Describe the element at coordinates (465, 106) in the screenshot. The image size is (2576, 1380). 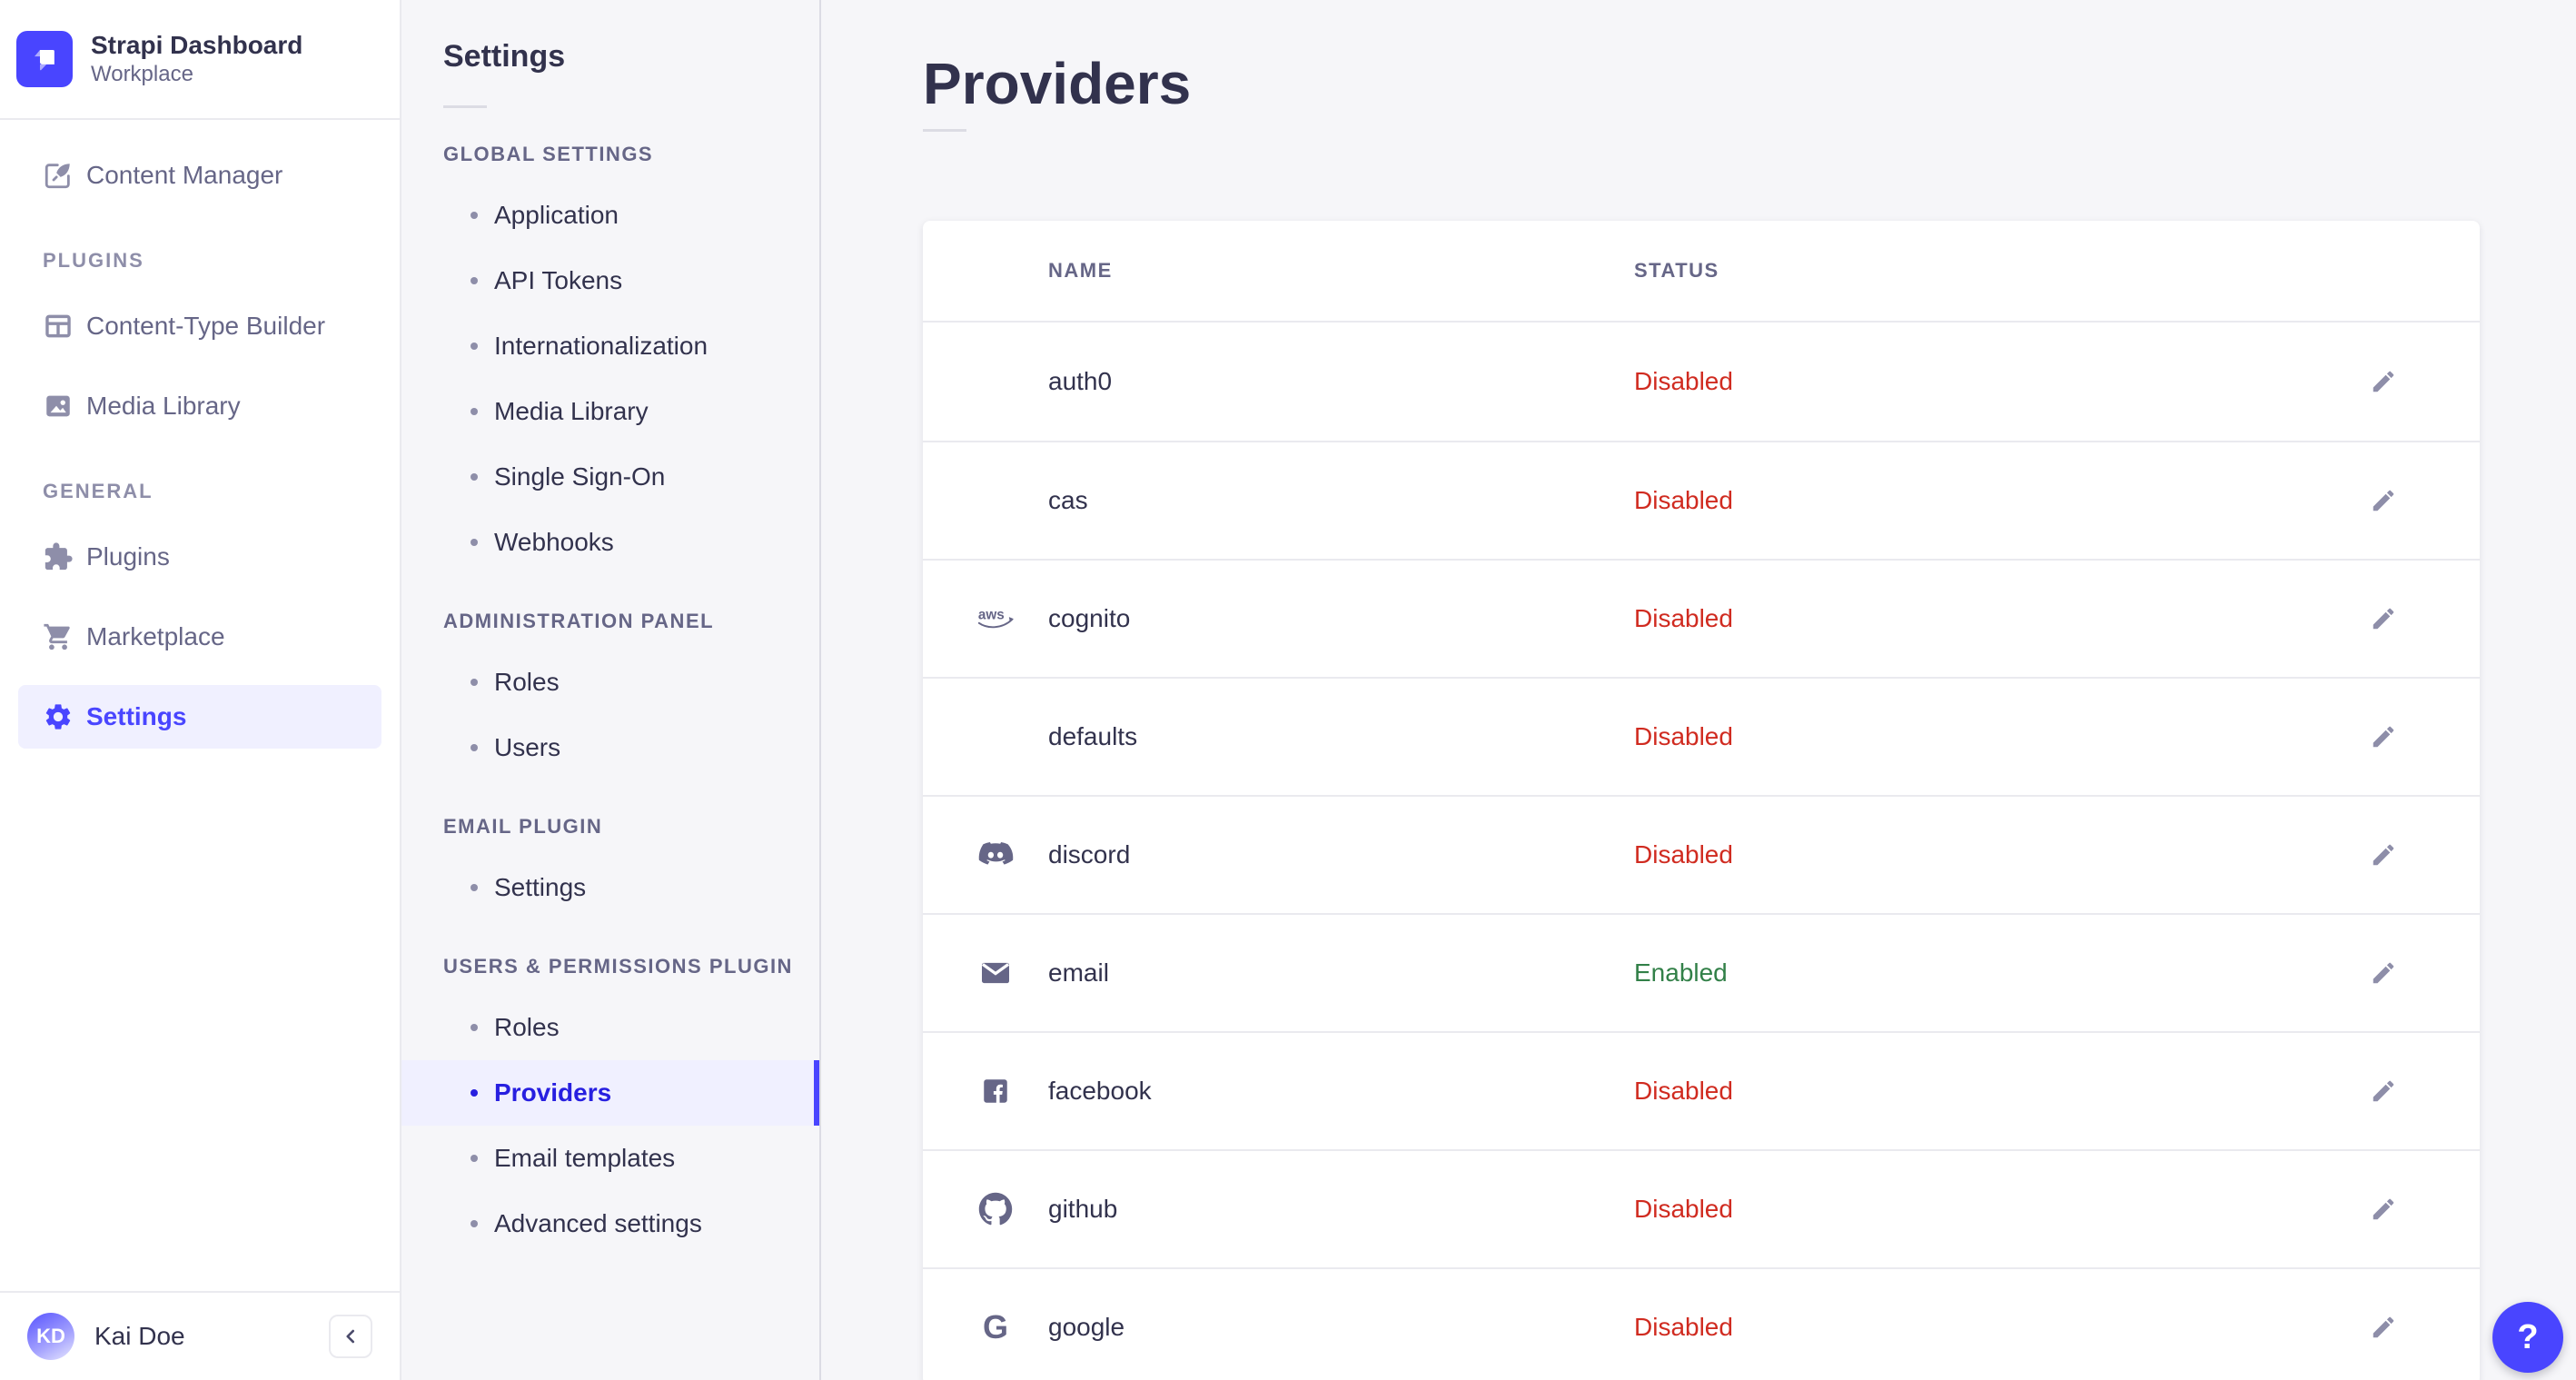
I see `settings-title-rule` at that location.